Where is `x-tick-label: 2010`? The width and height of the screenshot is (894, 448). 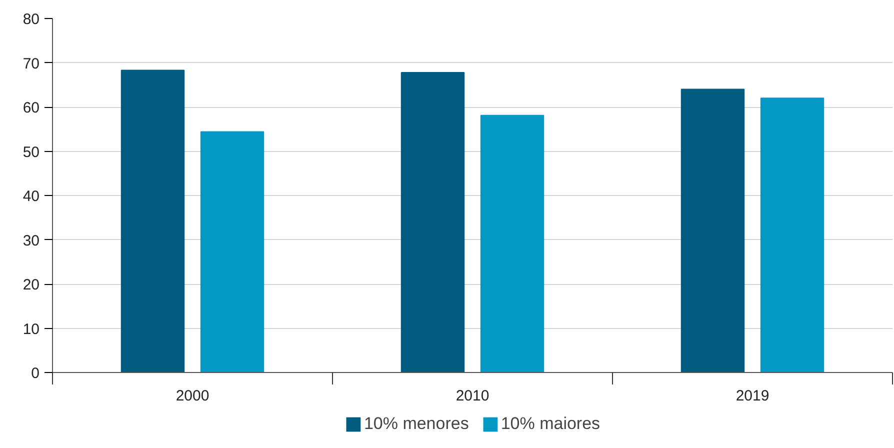
x-tick-label: 2010 is located at coordinates (473, 396).